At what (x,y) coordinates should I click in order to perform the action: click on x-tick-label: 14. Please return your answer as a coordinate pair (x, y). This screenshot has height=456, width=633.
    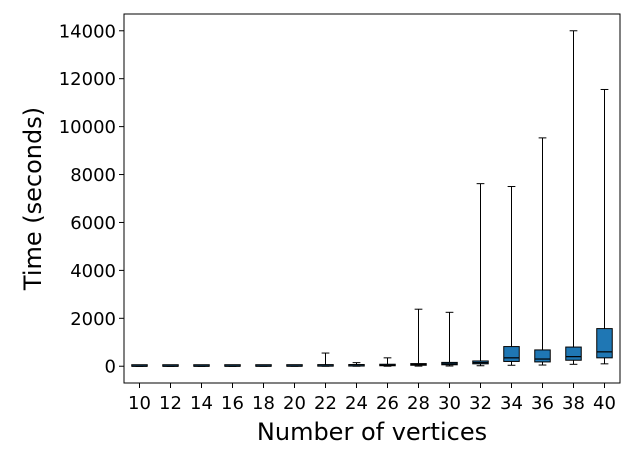
    Looking at the image, I should click on (201, 403).